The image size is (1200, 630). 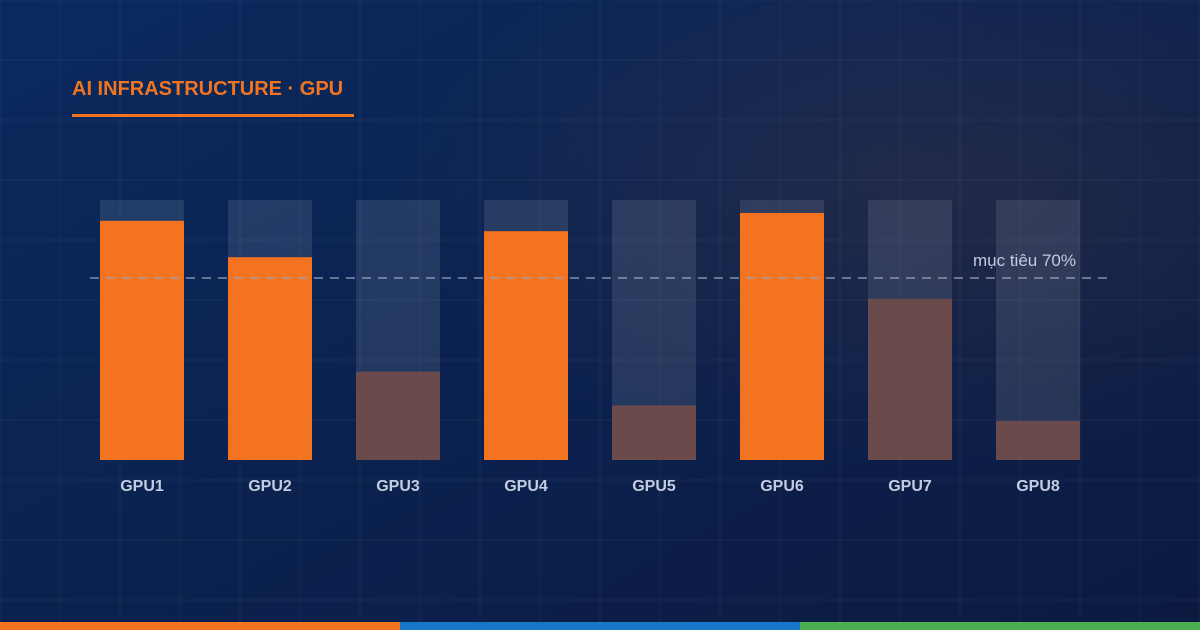 I want to click on bar-gpu2, so click(x=270, y=358).